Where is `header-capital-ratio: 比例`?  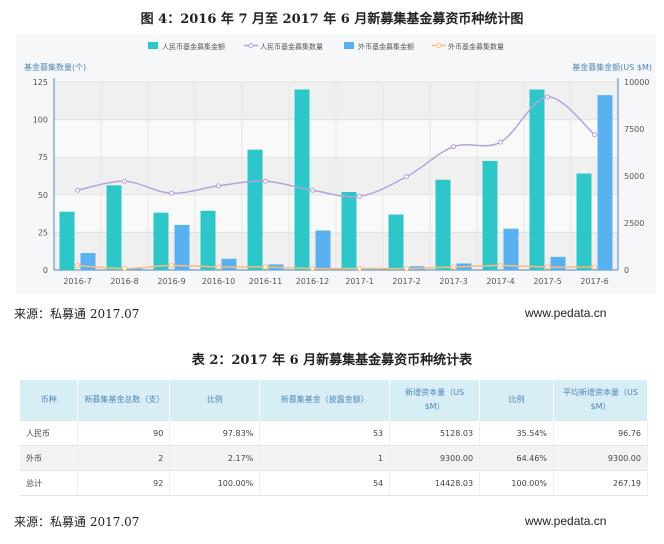
header-capital-ratio: 比例 is located at coordinates (517, 400).